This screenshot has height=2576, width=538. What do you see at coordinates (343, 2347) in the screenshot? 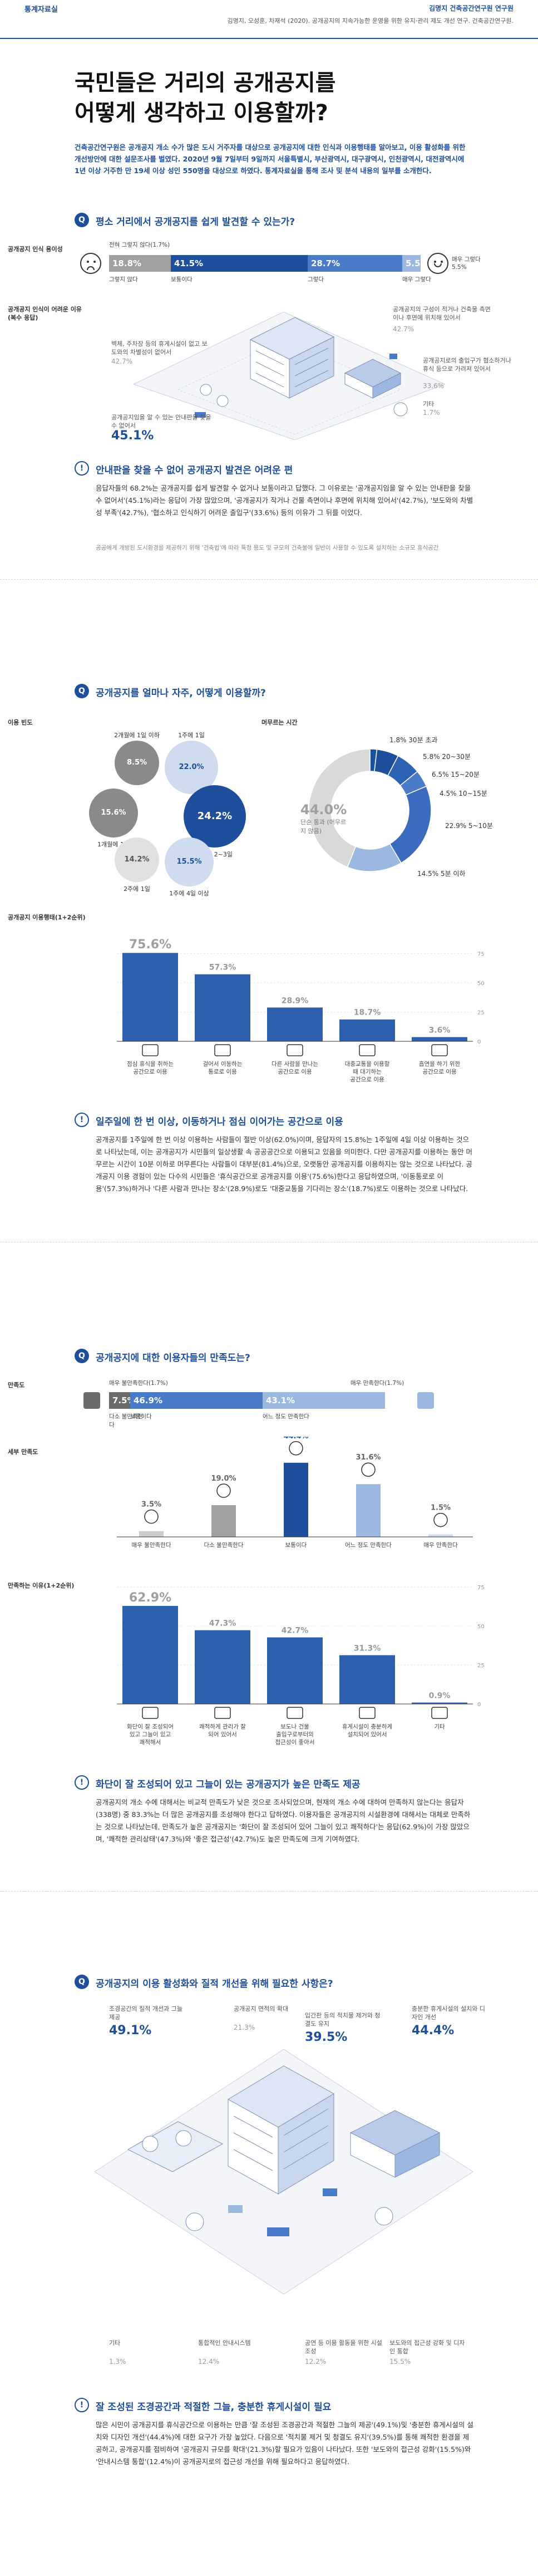
I see `improvement-item-label: 공연 등 이용 활동을 위한 시설 조성` at bounding box center [343, 2347].